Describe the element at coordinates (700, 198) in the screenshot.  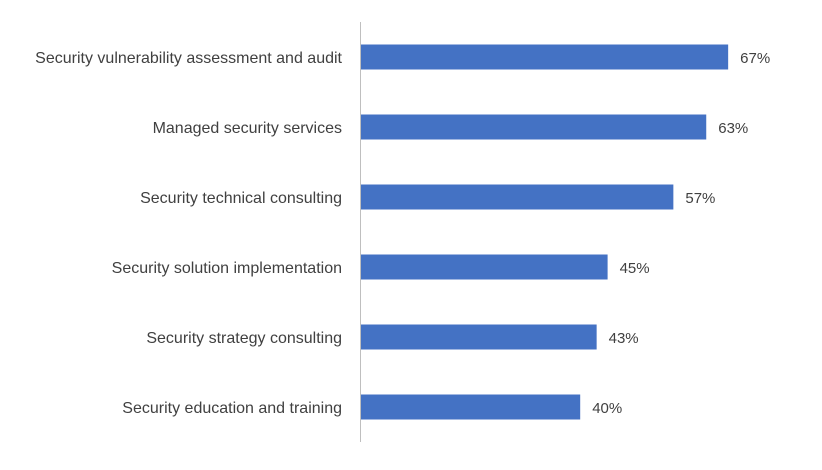
I see `data-label: 57%` at that location.